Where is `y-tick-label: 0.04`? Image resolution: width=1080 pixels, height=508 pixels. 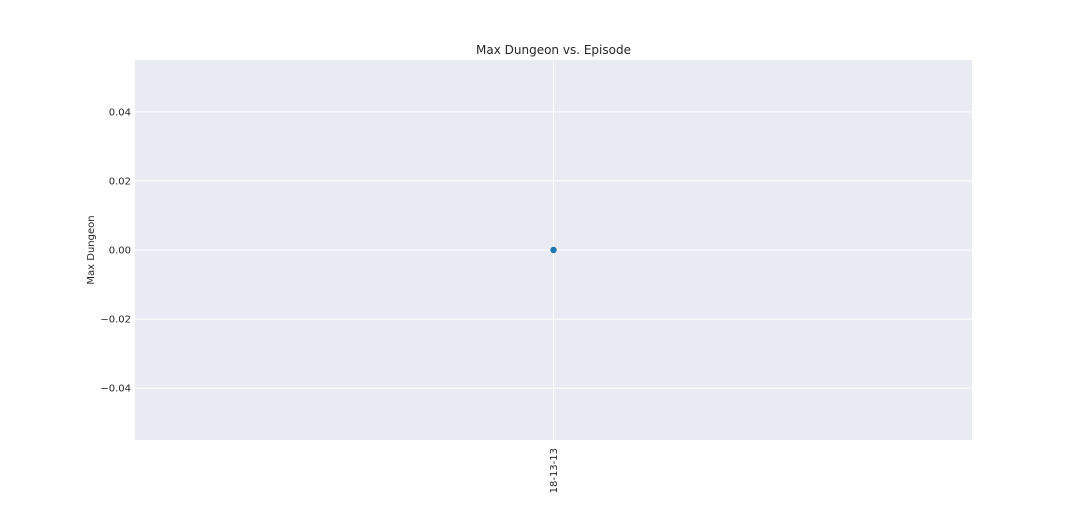 y-tick-label: 0.04 is located at coordinates (120, 112).